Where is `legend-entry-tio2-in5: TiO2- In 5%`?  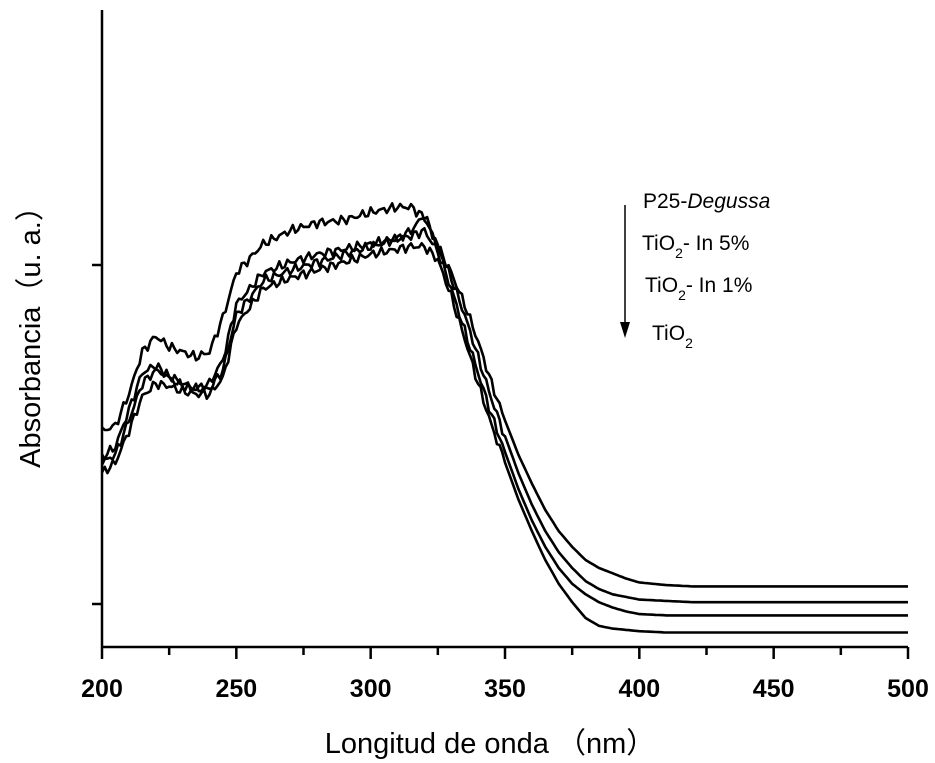 legend-entry-tio2-in5: TiO2- In 5% is located at coordinates (695, 246).